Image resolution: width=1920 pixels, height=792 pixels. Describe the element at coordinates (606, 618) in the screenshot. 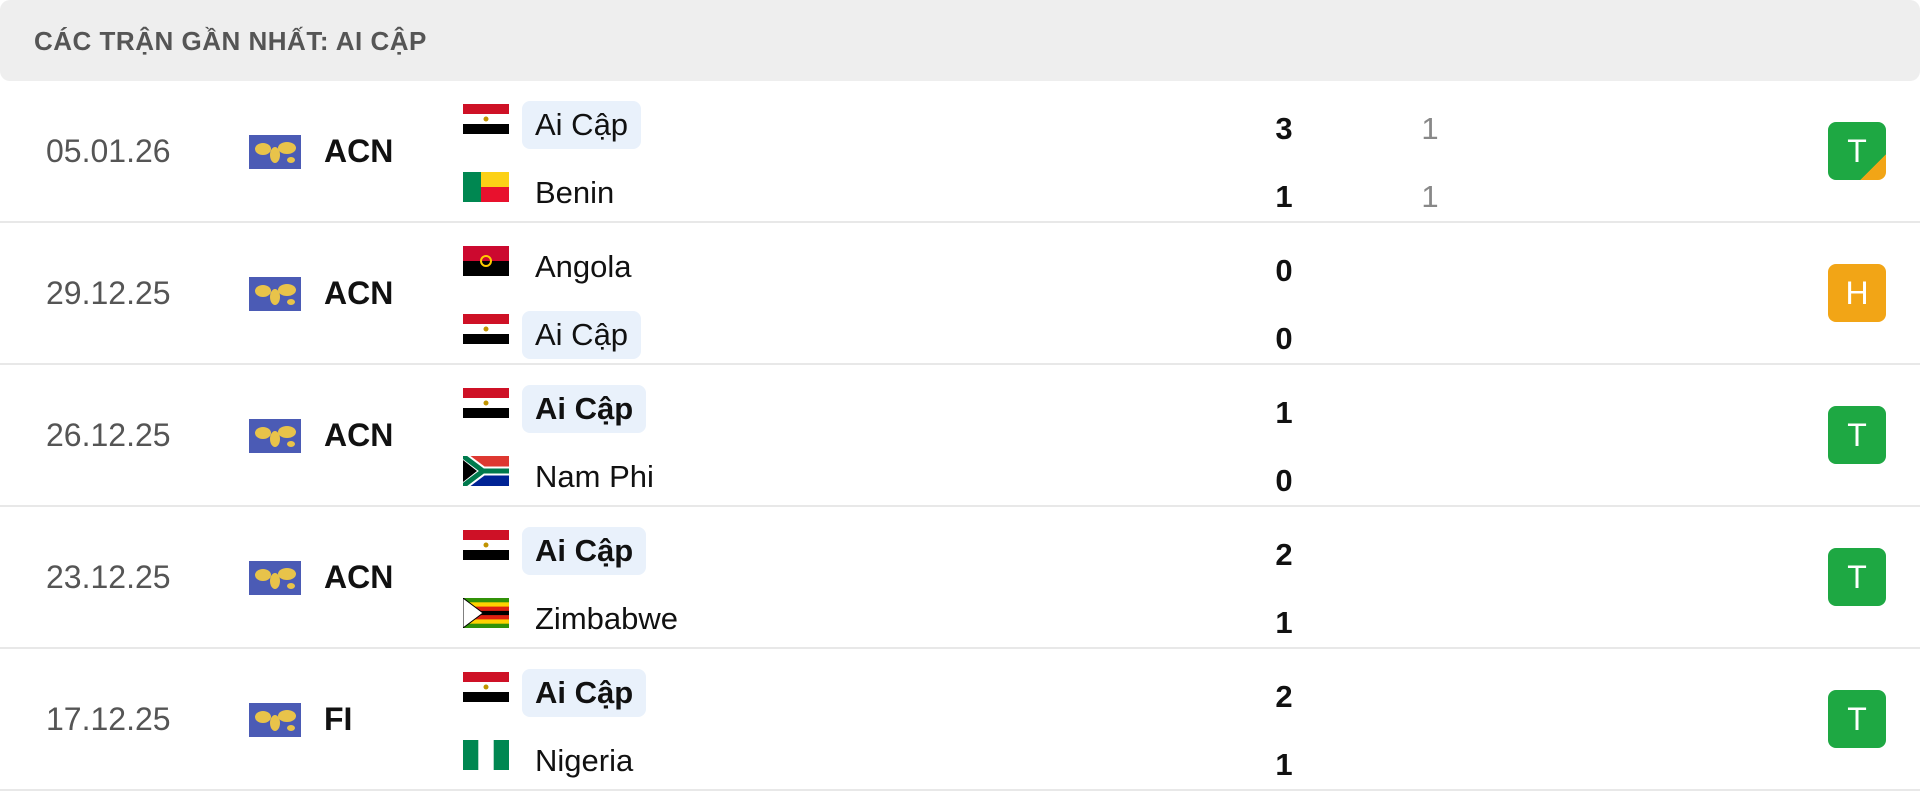

I see `away-team: Zimbabwe` at that location.